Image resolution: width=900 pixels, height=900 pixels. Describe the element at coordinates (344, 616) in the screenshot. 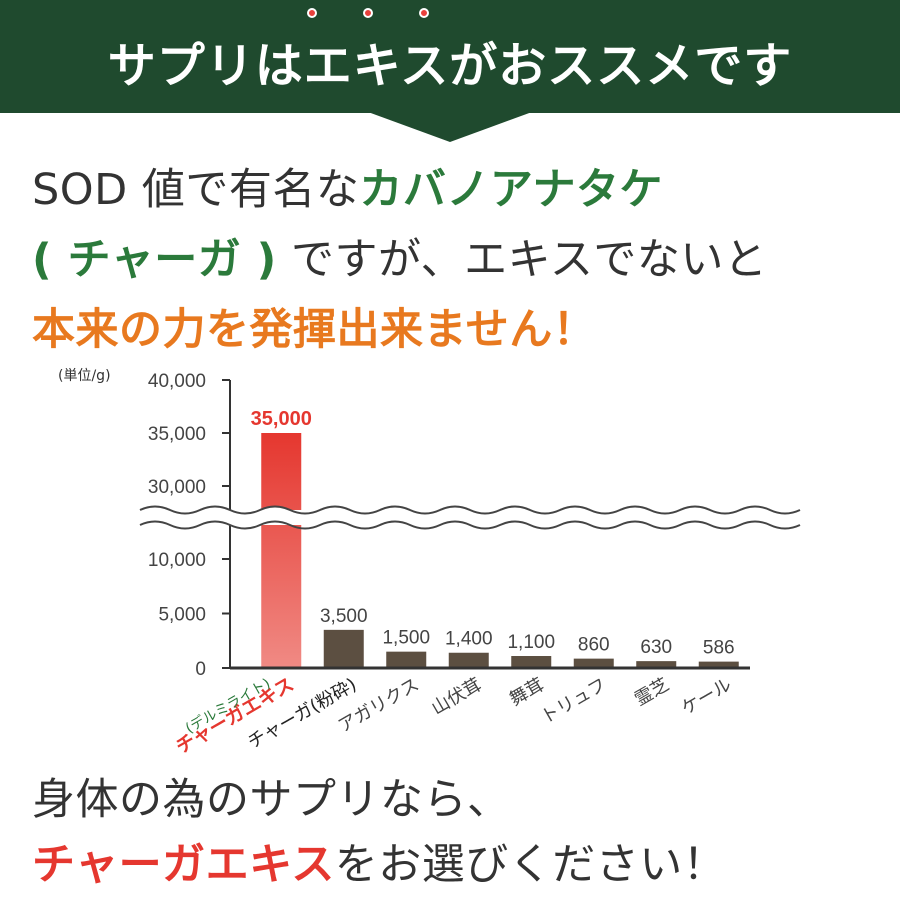

I see `bar-value-label: 3,500` at that location.